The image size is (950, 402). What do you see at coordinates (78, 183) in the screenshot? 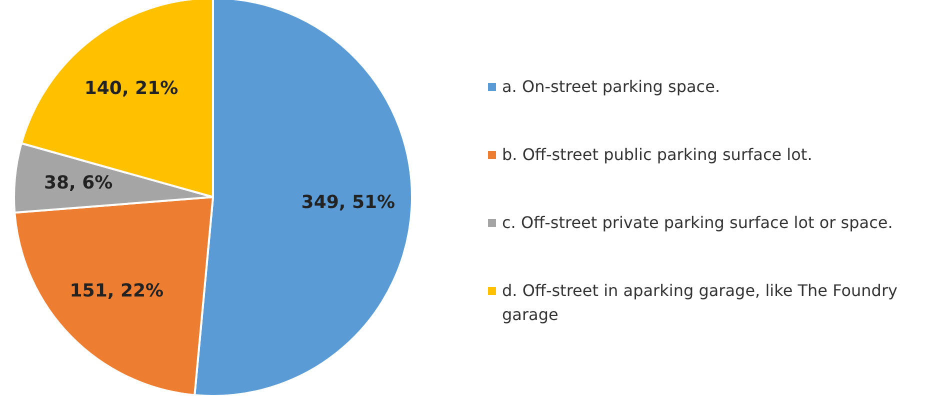
I see `data-label: 38, 6%` at bounding box center [78, 183].